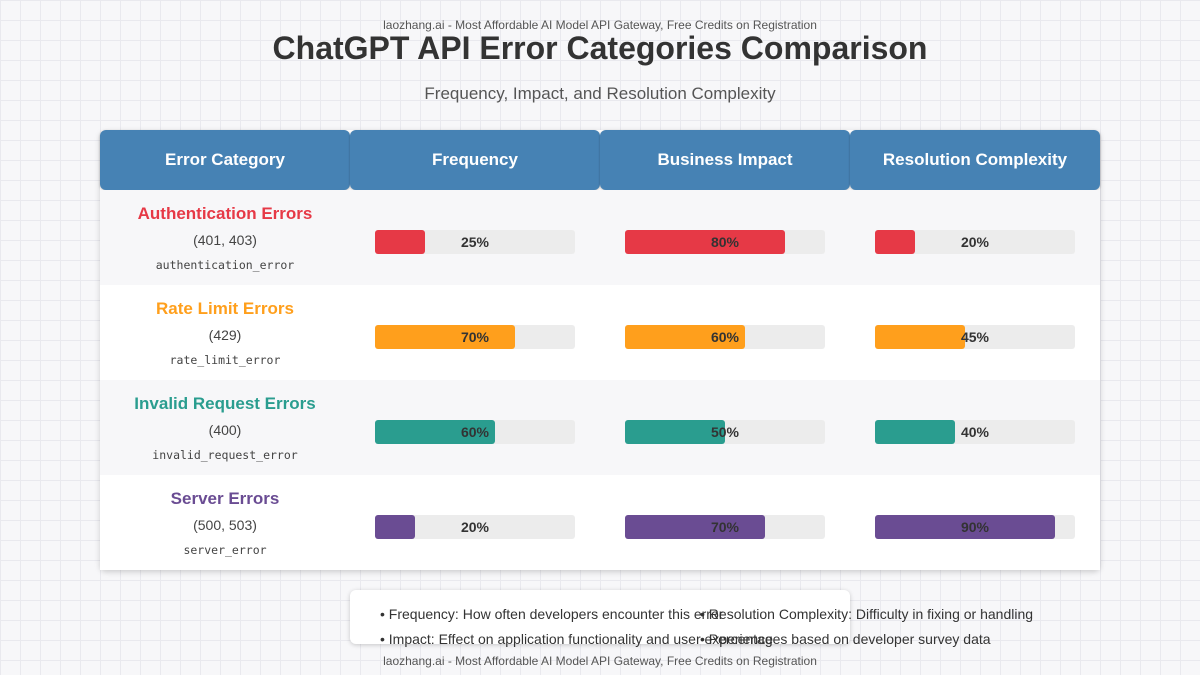  I want to click on impact-bar-track: 80%, so click(725, 242).